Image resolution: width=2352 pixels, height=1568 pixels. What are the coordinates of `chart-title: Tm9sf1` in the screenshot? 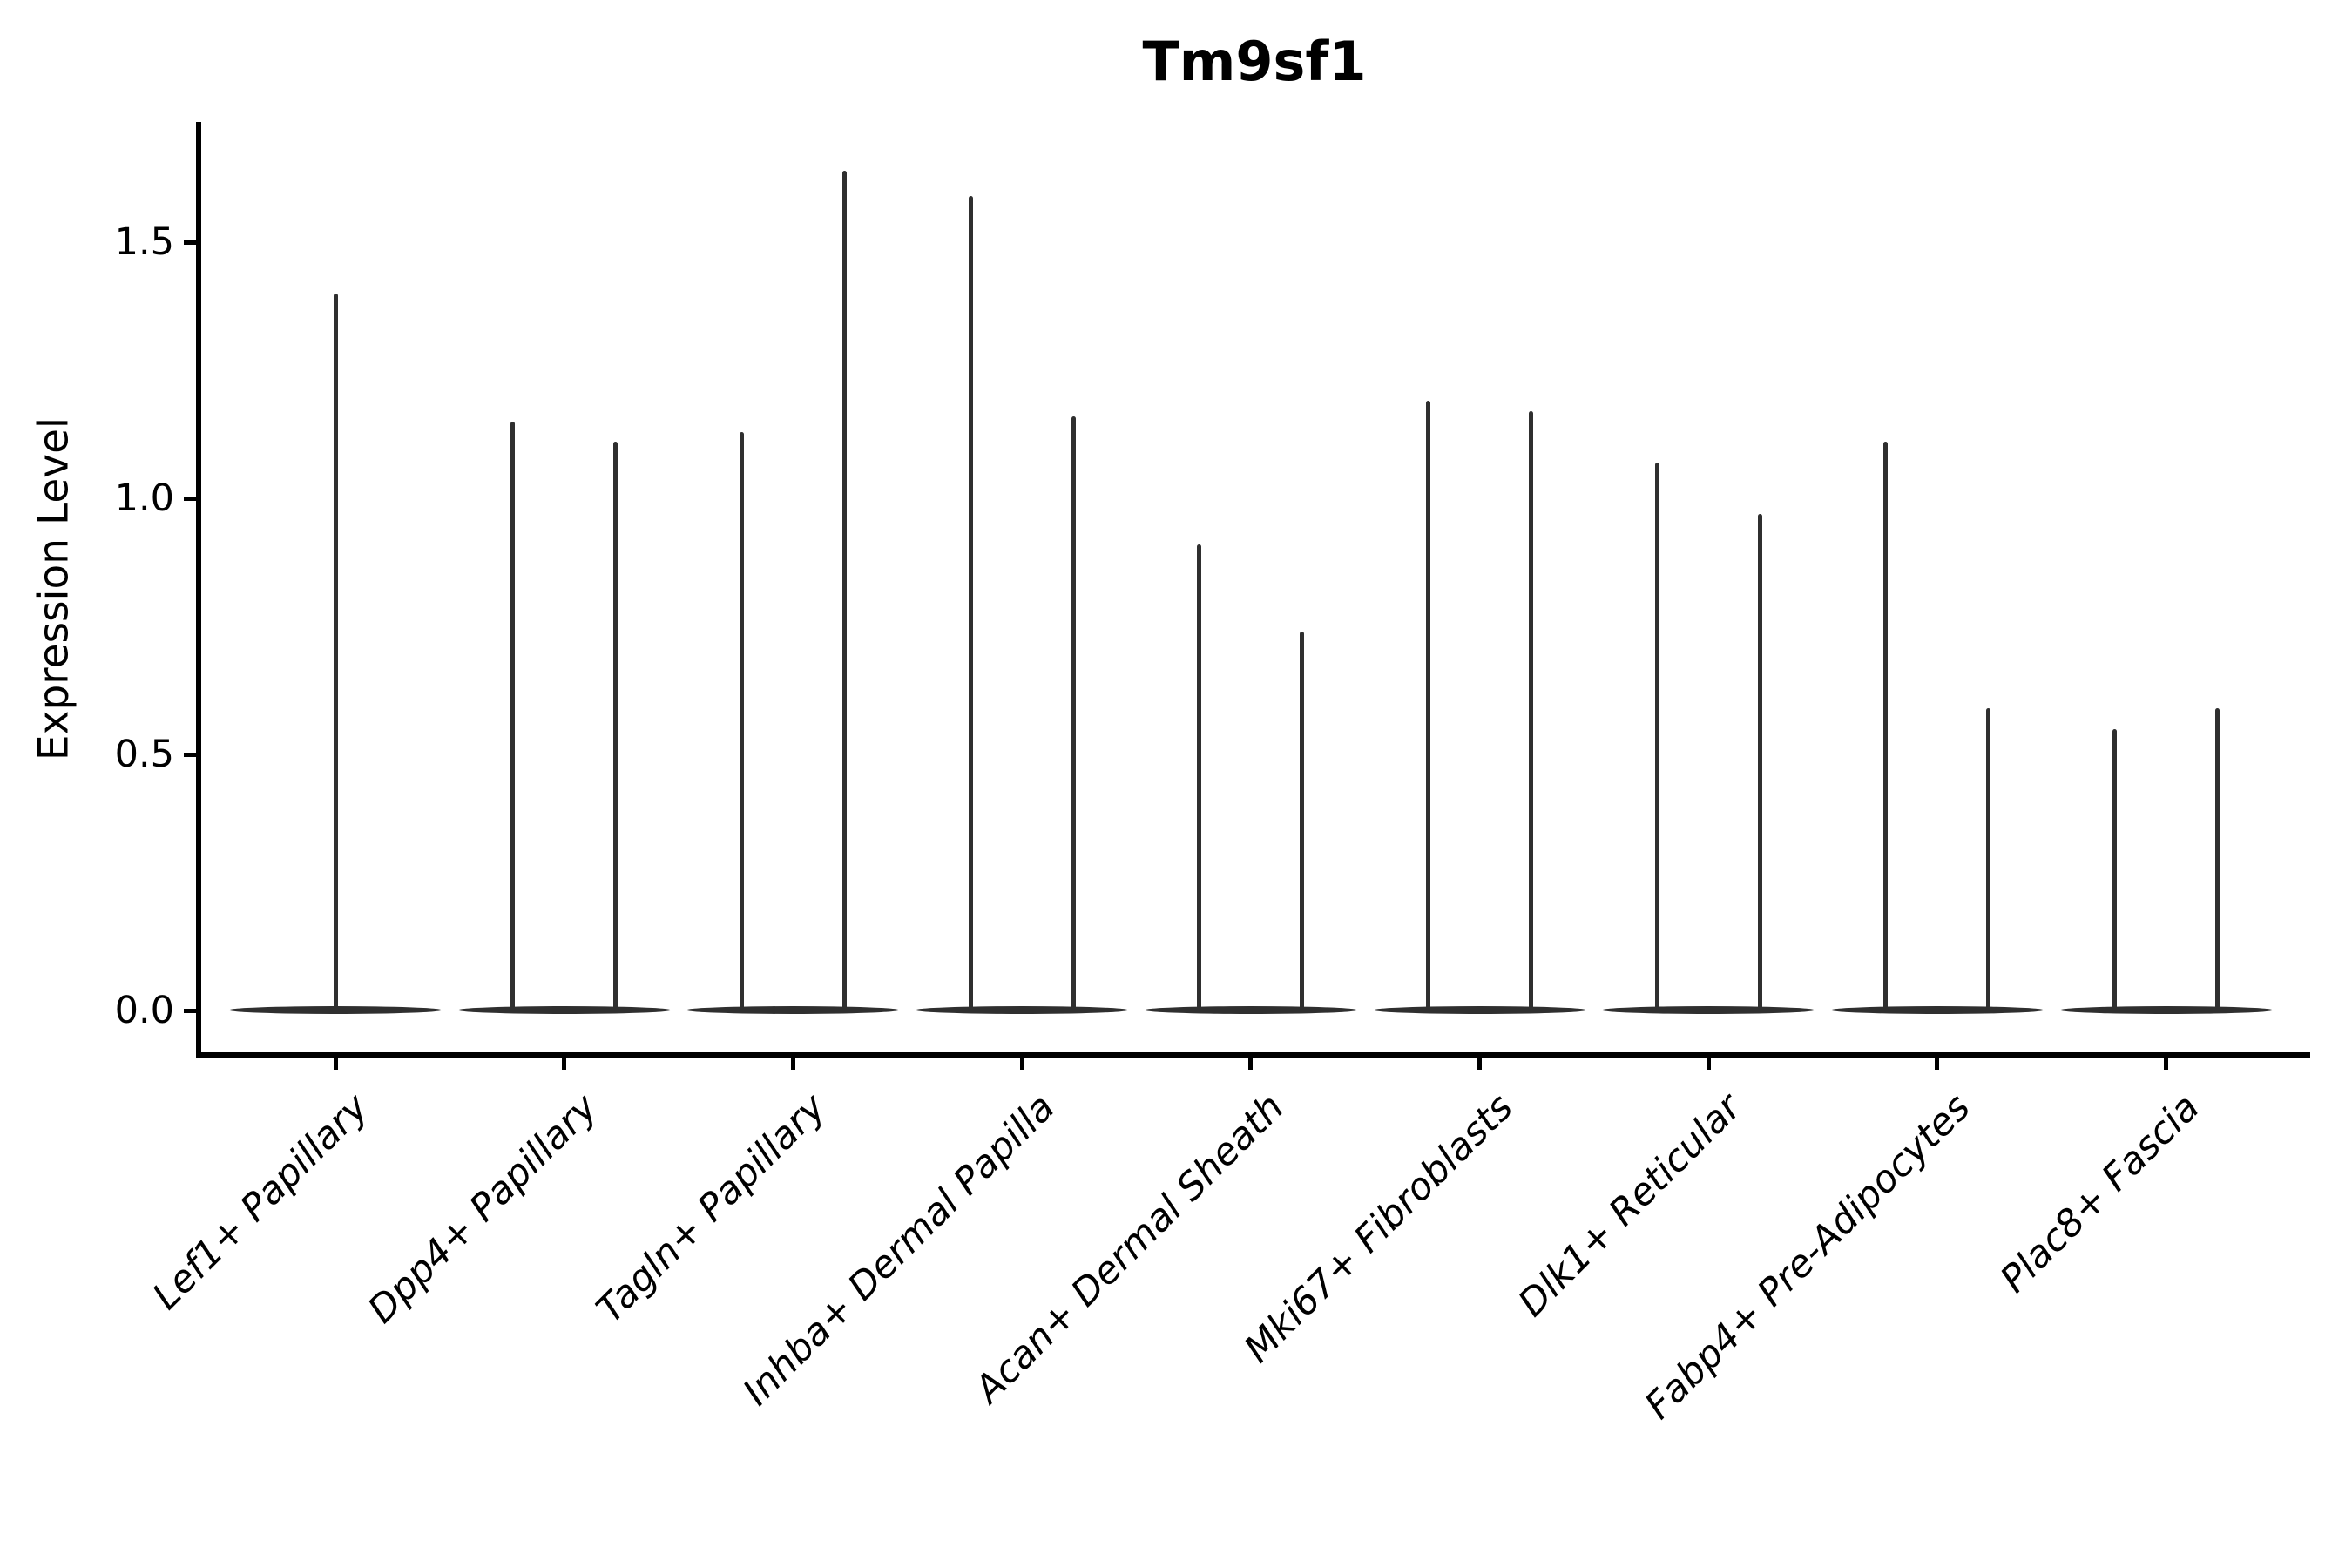 It's located at (1254, 61).